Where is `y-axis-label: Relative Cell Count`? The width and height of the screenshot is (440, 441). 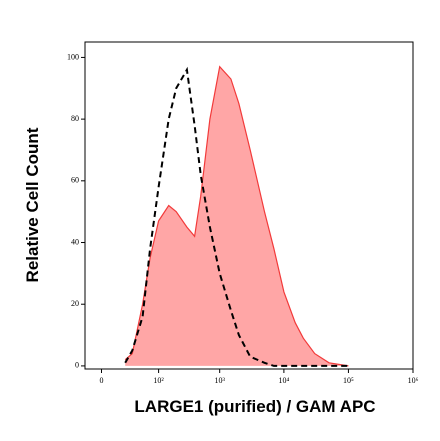 y-axis-label: Relative Cell Count is located at coordinates (32, 204).